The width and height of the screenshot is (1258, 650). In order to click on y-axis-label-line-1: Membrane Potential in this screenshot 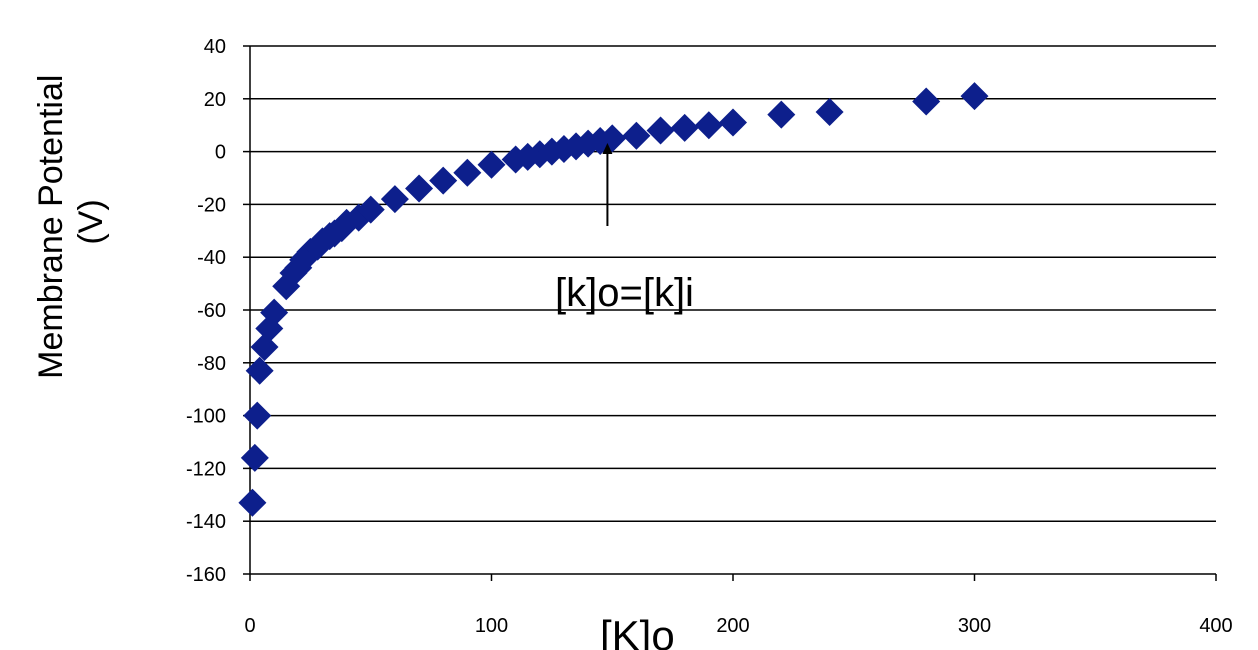, I will do `click(51, 227)`.